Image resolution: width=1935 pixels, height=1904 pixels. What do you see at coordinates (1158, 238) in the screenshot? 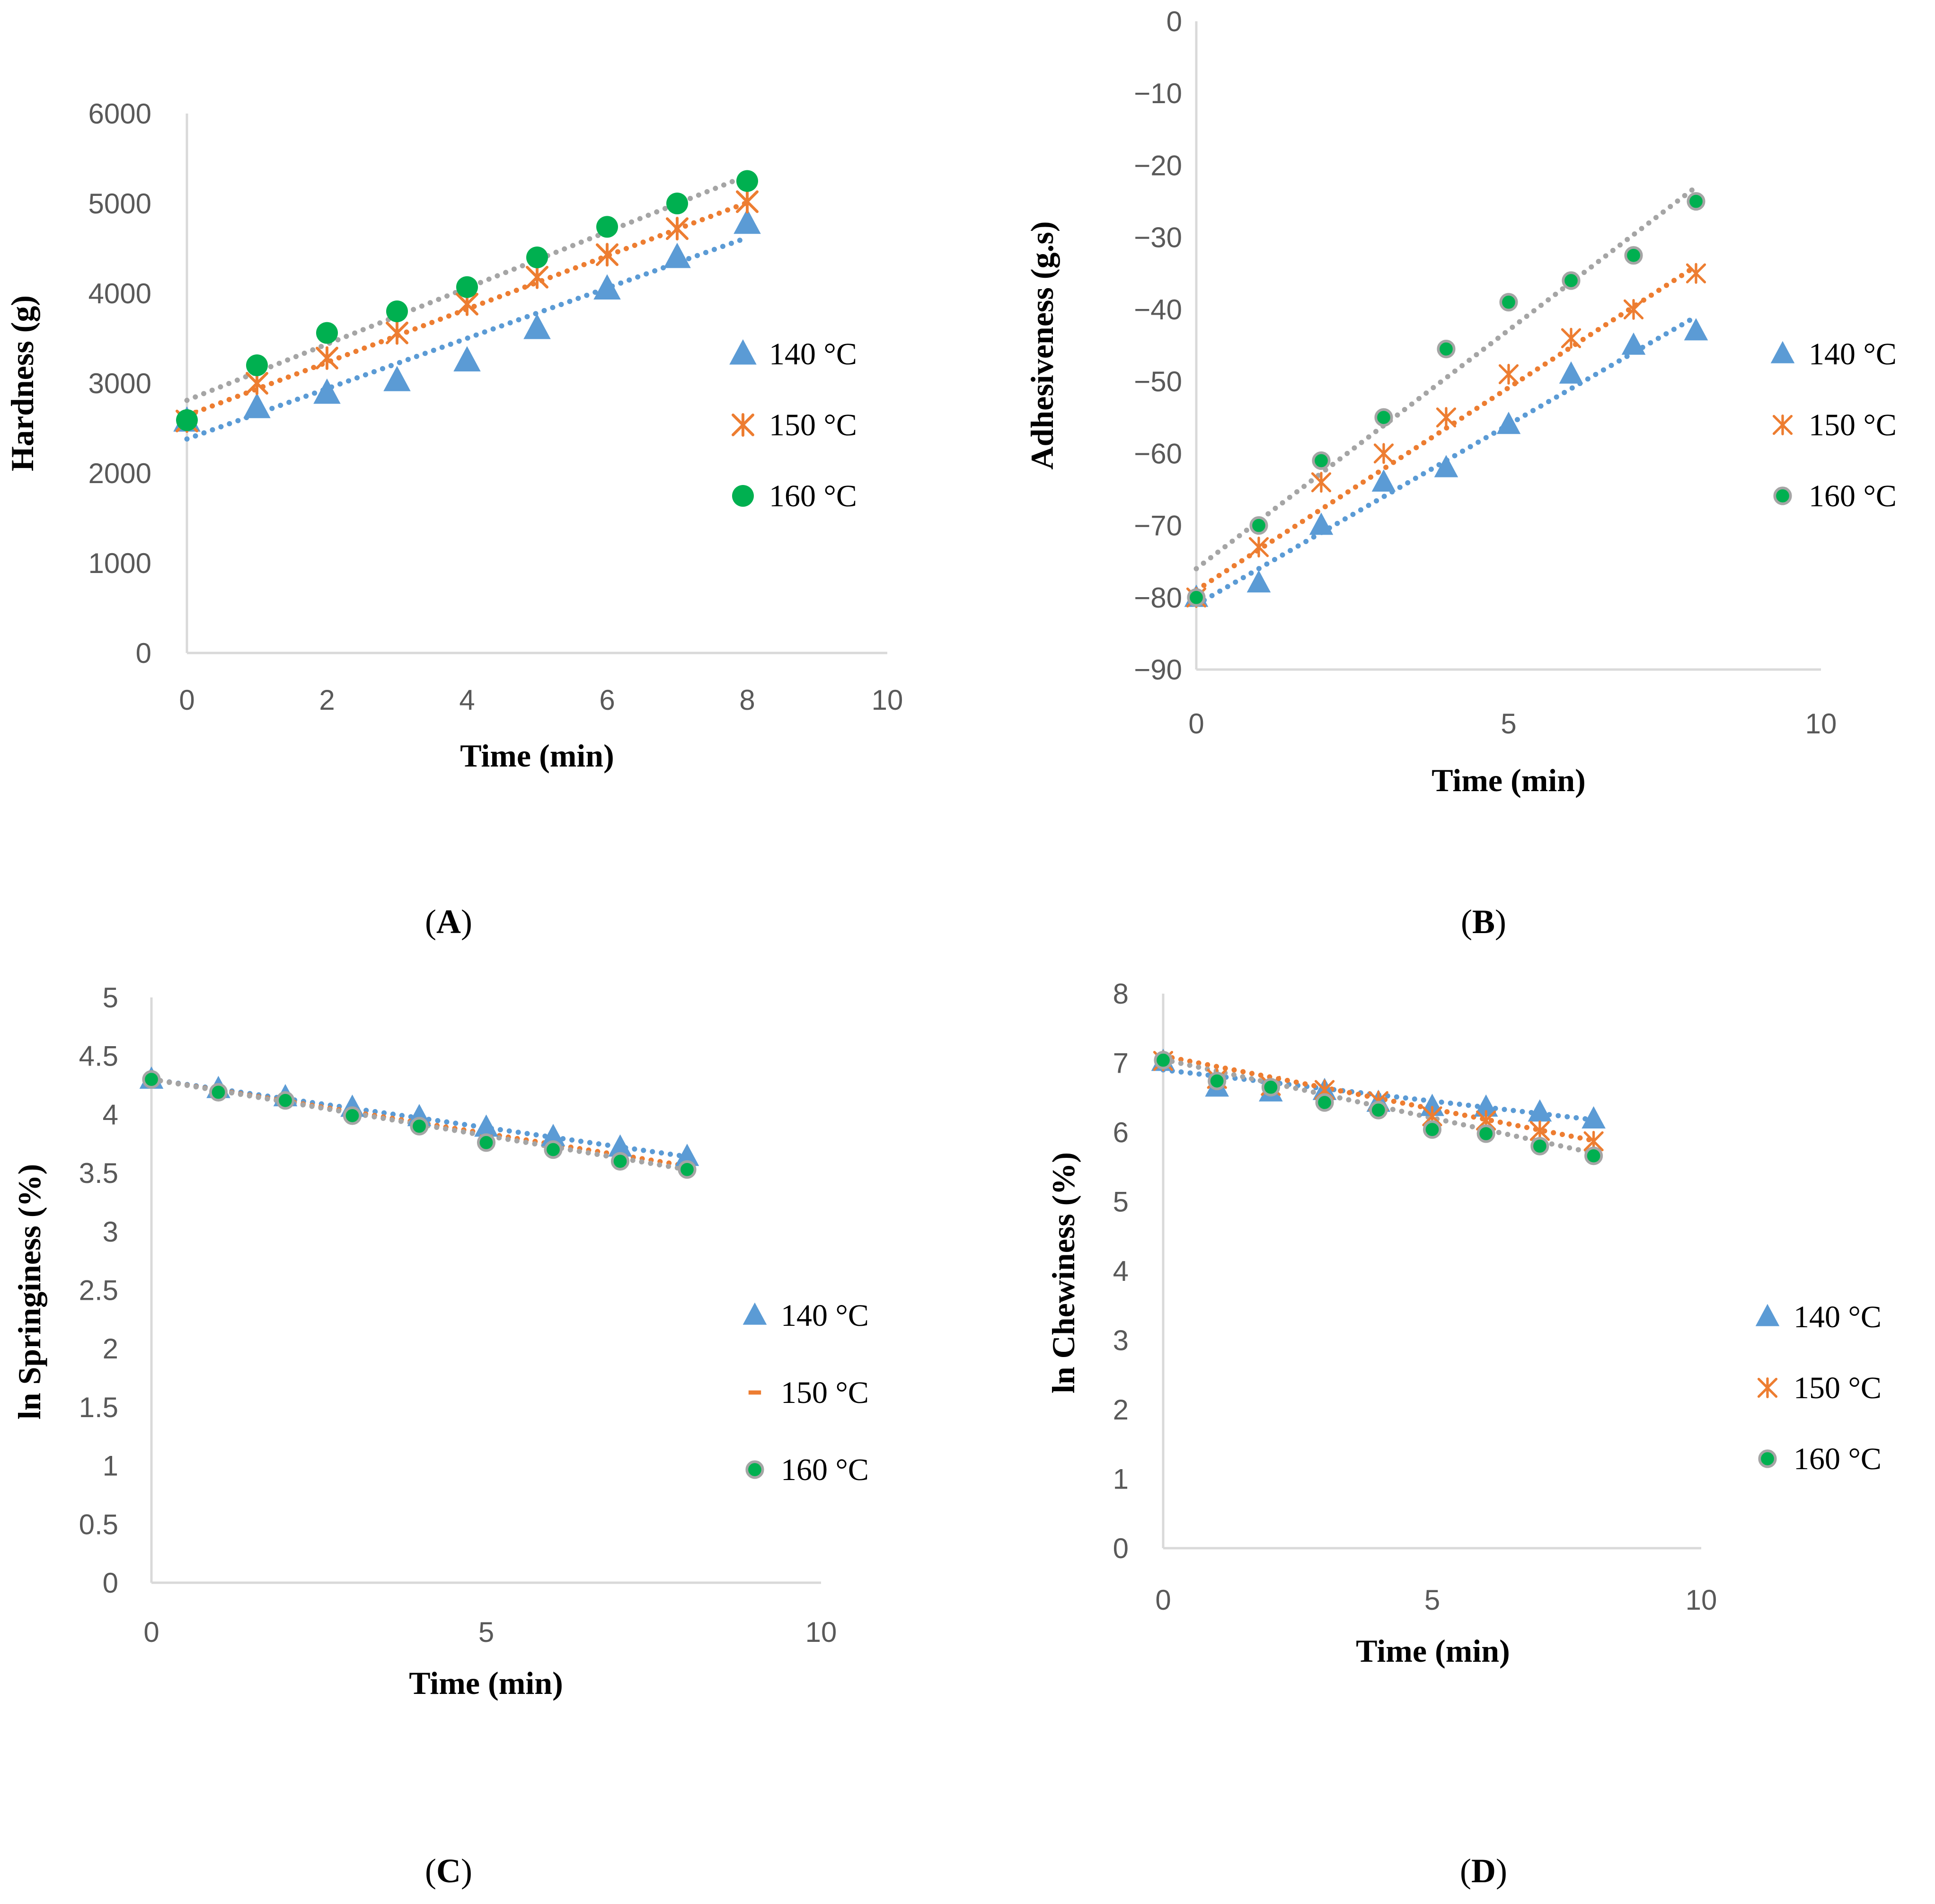
I see `y-tick-label: −30` at bounding box center [1158, 238].